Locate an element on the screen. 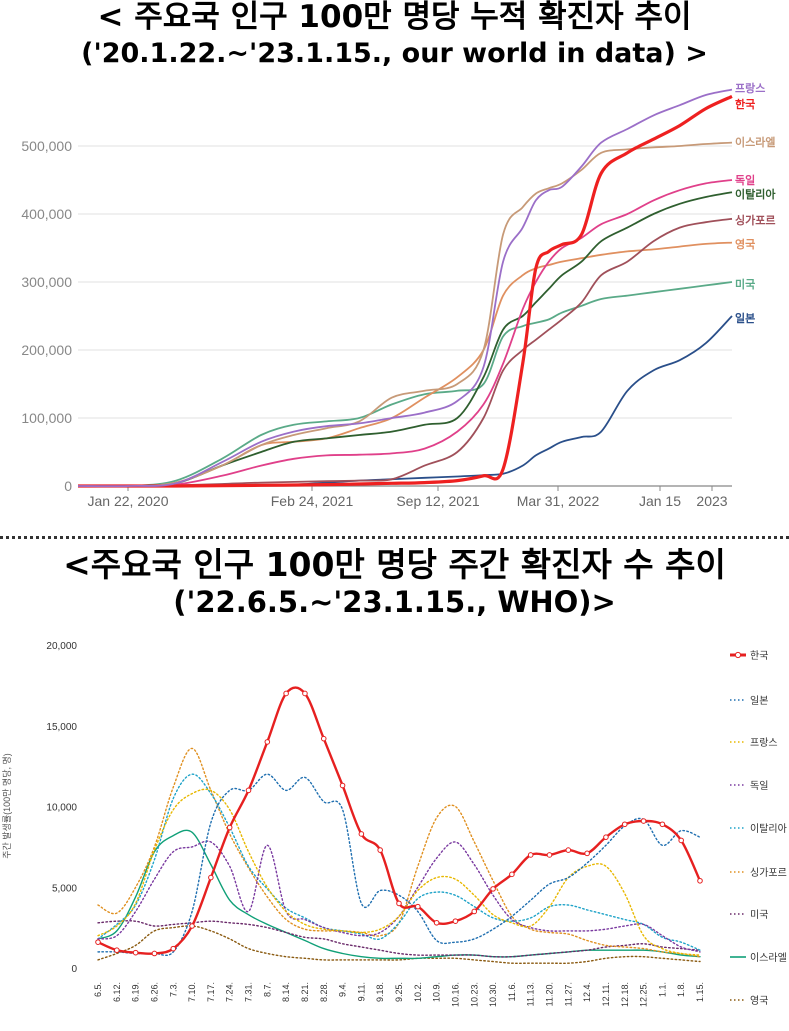  chart2-title-line1: <주요국 인구 100만 명당 주간 확진자 수 추이 is located at coordinates (394, 564).